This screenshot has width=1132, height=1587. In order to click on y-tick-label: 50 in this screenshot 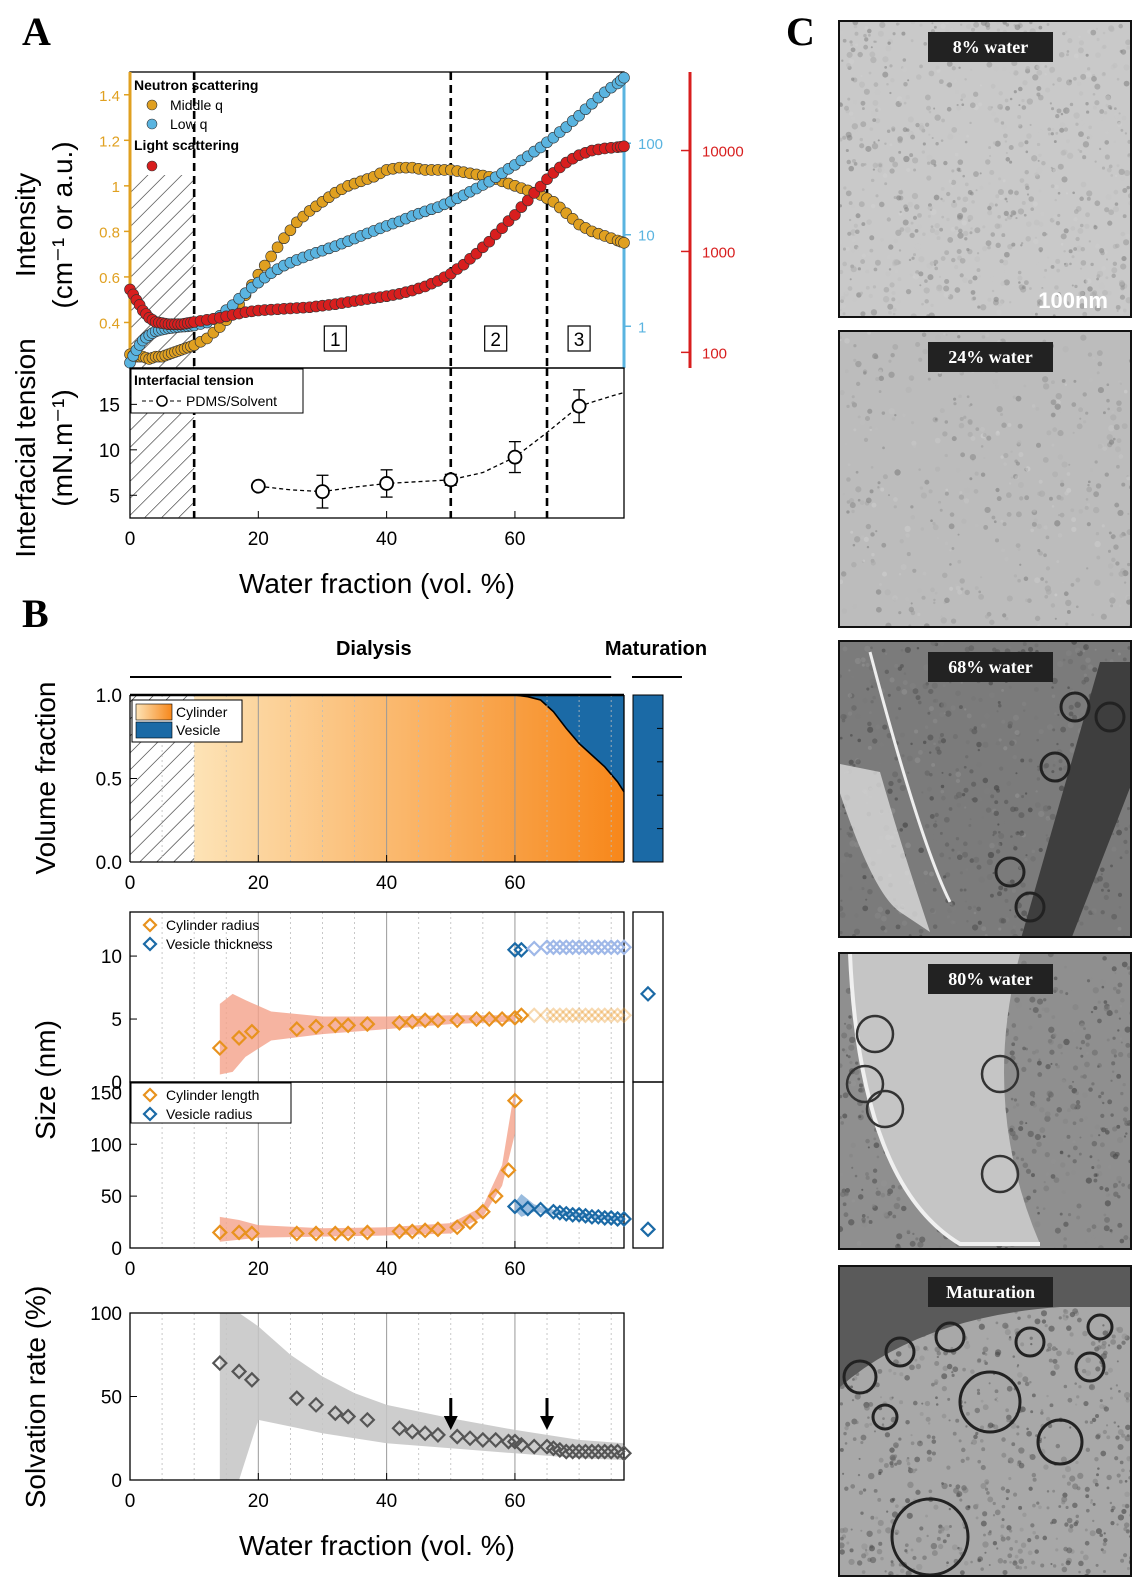, I will do `click(111, 1398)`.